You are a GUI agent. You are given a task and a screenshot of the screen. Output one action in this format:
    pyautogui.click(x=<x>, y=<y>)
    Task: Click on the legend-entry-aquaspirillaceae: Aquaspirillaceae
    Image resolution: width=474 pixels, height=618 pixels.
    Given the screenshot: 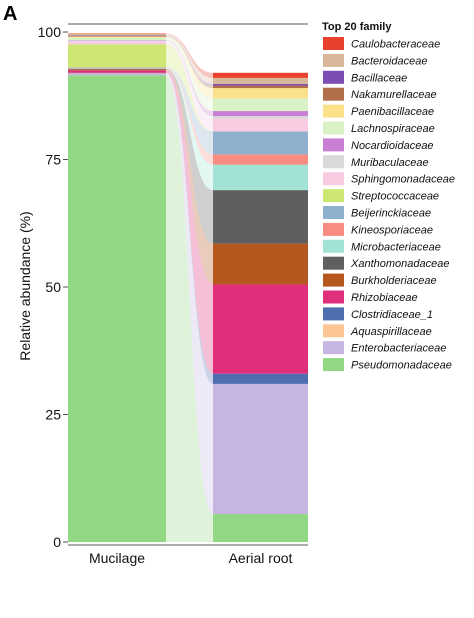 What is the action you would take?
    pyautogui.click(x=391, y=332)
    